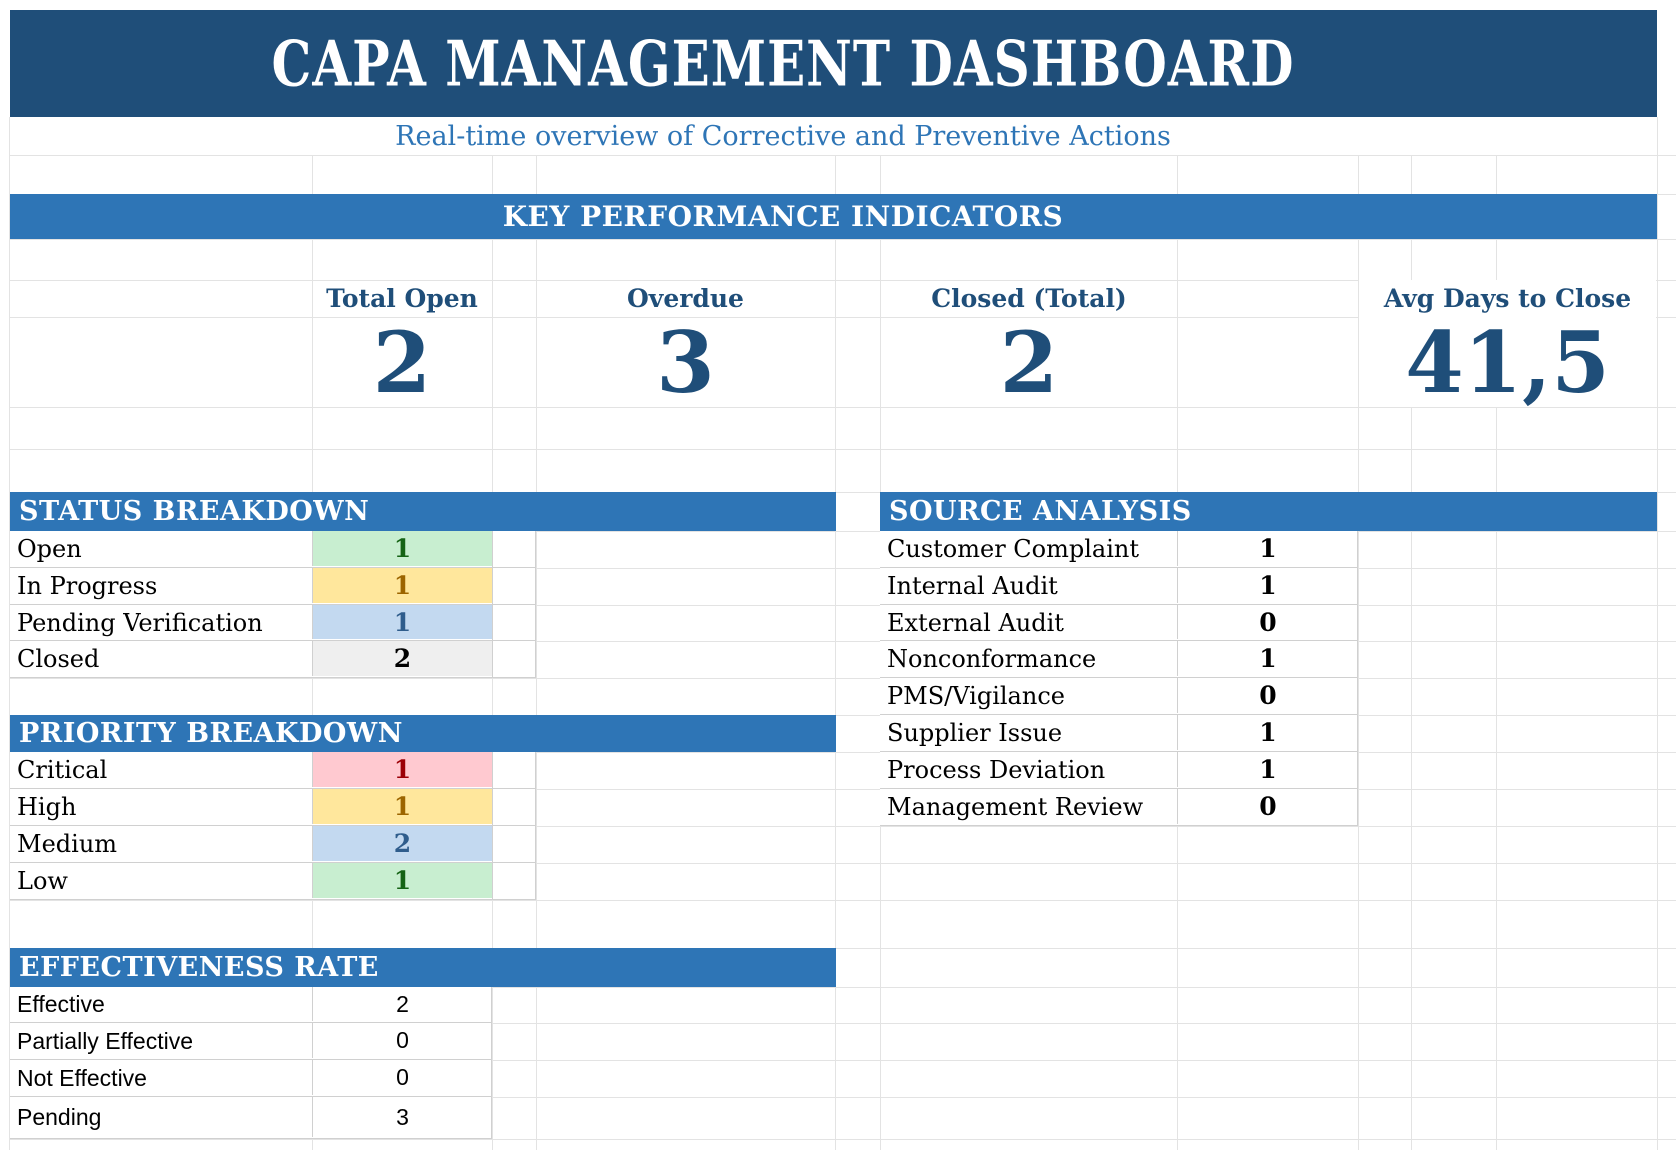 Image resolution: width=1676 pixels, height=1150 pixels. What do you see at coordinates (1013, 549) in the screenshot?
I see `source-row-label: Customer Complaint` at bounding box center [1013, 549].